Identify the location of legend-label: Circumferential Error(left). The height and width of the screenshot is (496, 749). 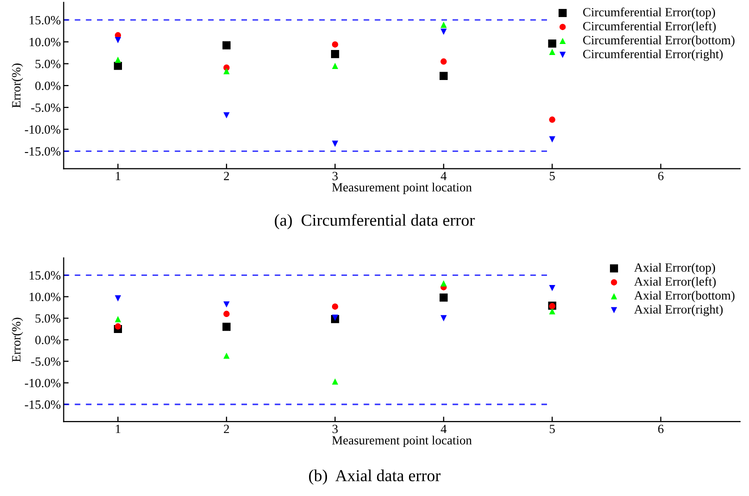
(649, 27).